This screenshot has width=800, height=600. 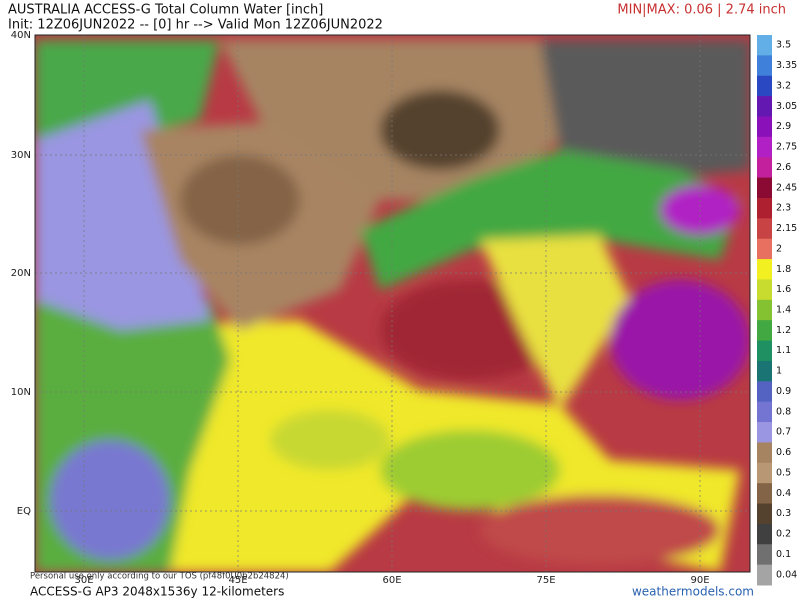 I want to click on red-patch, so click(x=600, y=530).